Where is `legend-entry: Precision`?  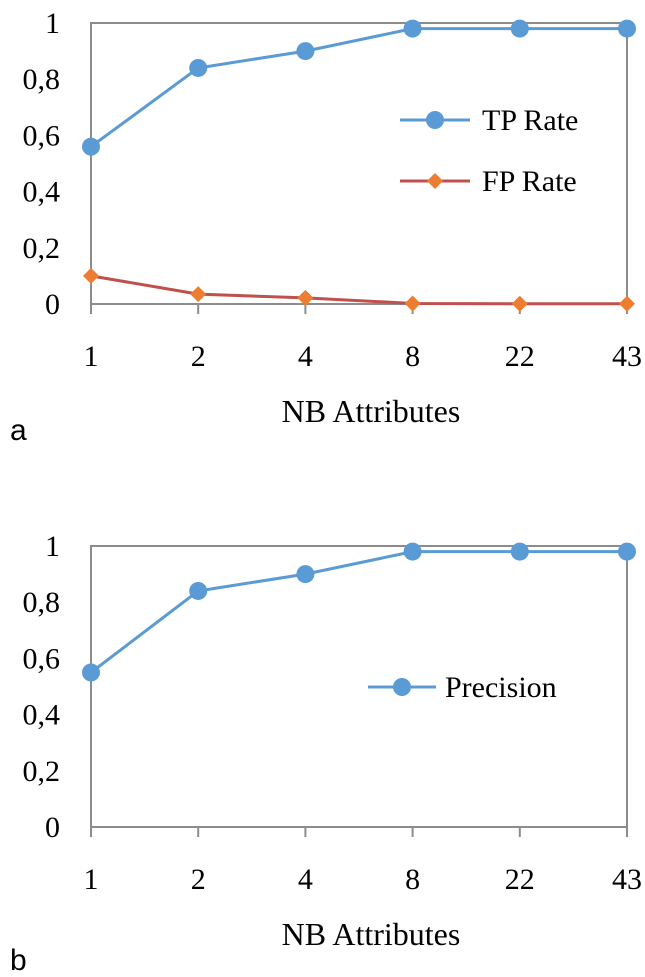 legend-entry: Precision is located at coordinates (462, 687).